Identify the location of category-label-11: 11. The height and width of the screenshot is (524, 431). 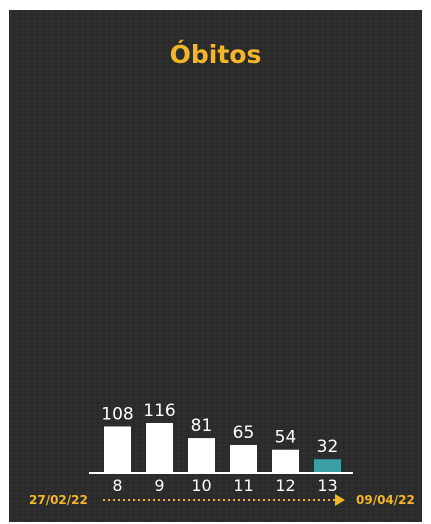
(243, 485).